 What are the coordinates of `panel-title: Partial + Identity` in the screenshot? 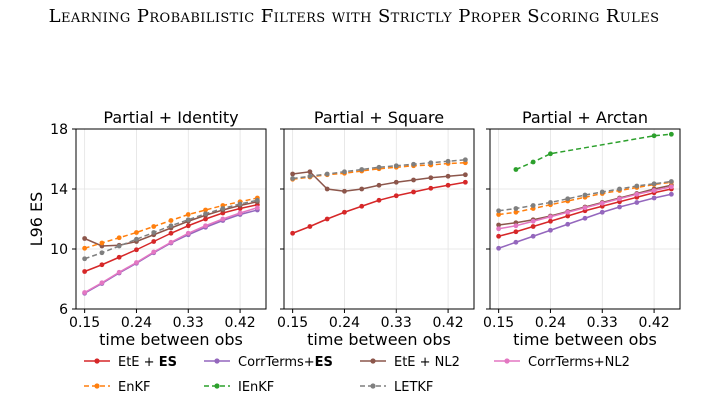 It's located at (170, 117).